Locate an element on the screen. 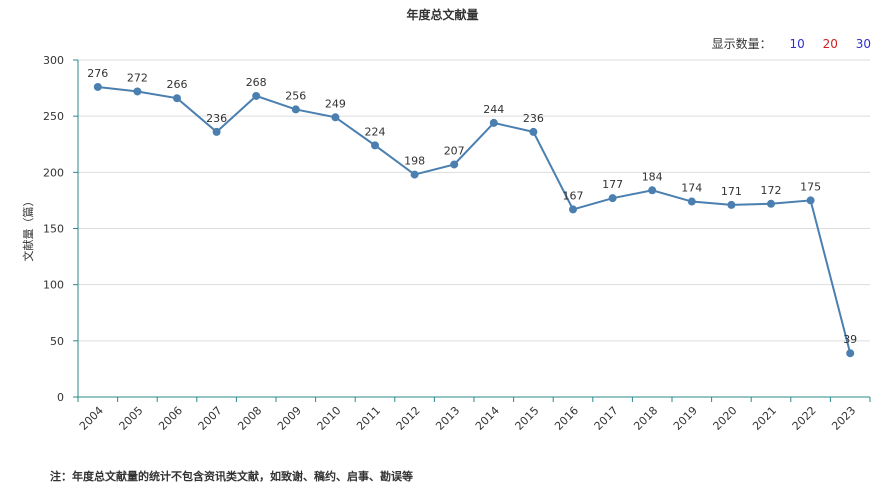 This screenshot has height=491, width=885. x-tick-label: 2007 is located at coordinates (210, 418).